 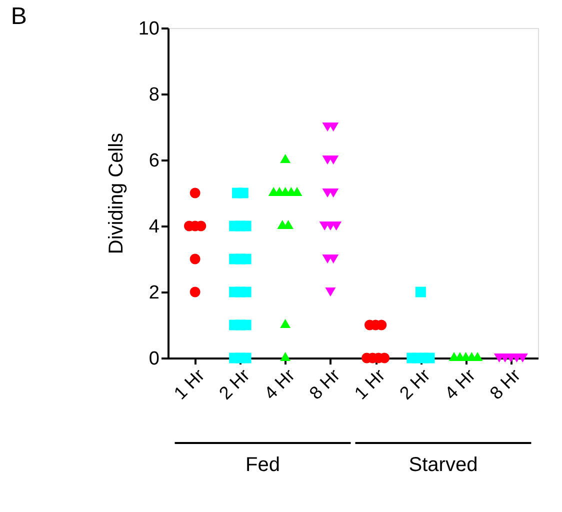 What do you see at coordinates (154, 359) in the screenshot?
I see `y-tick-label: 0` at bounding box center [154, 359].